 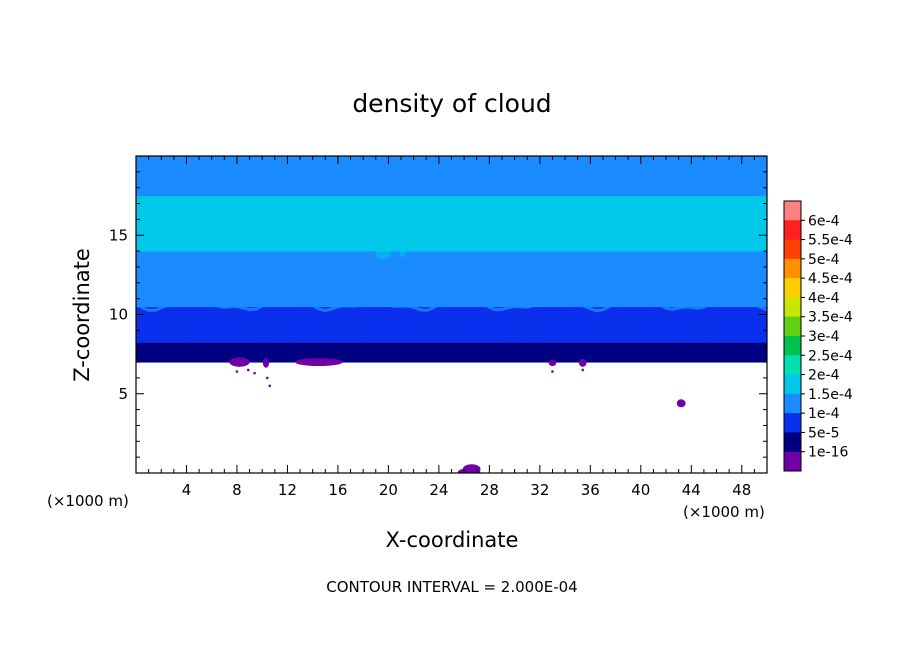 What do you see at coordinates (823, 433) in the screenshot?
I see `colorbar-label: 5e-5` at bounding box center [823, 433].